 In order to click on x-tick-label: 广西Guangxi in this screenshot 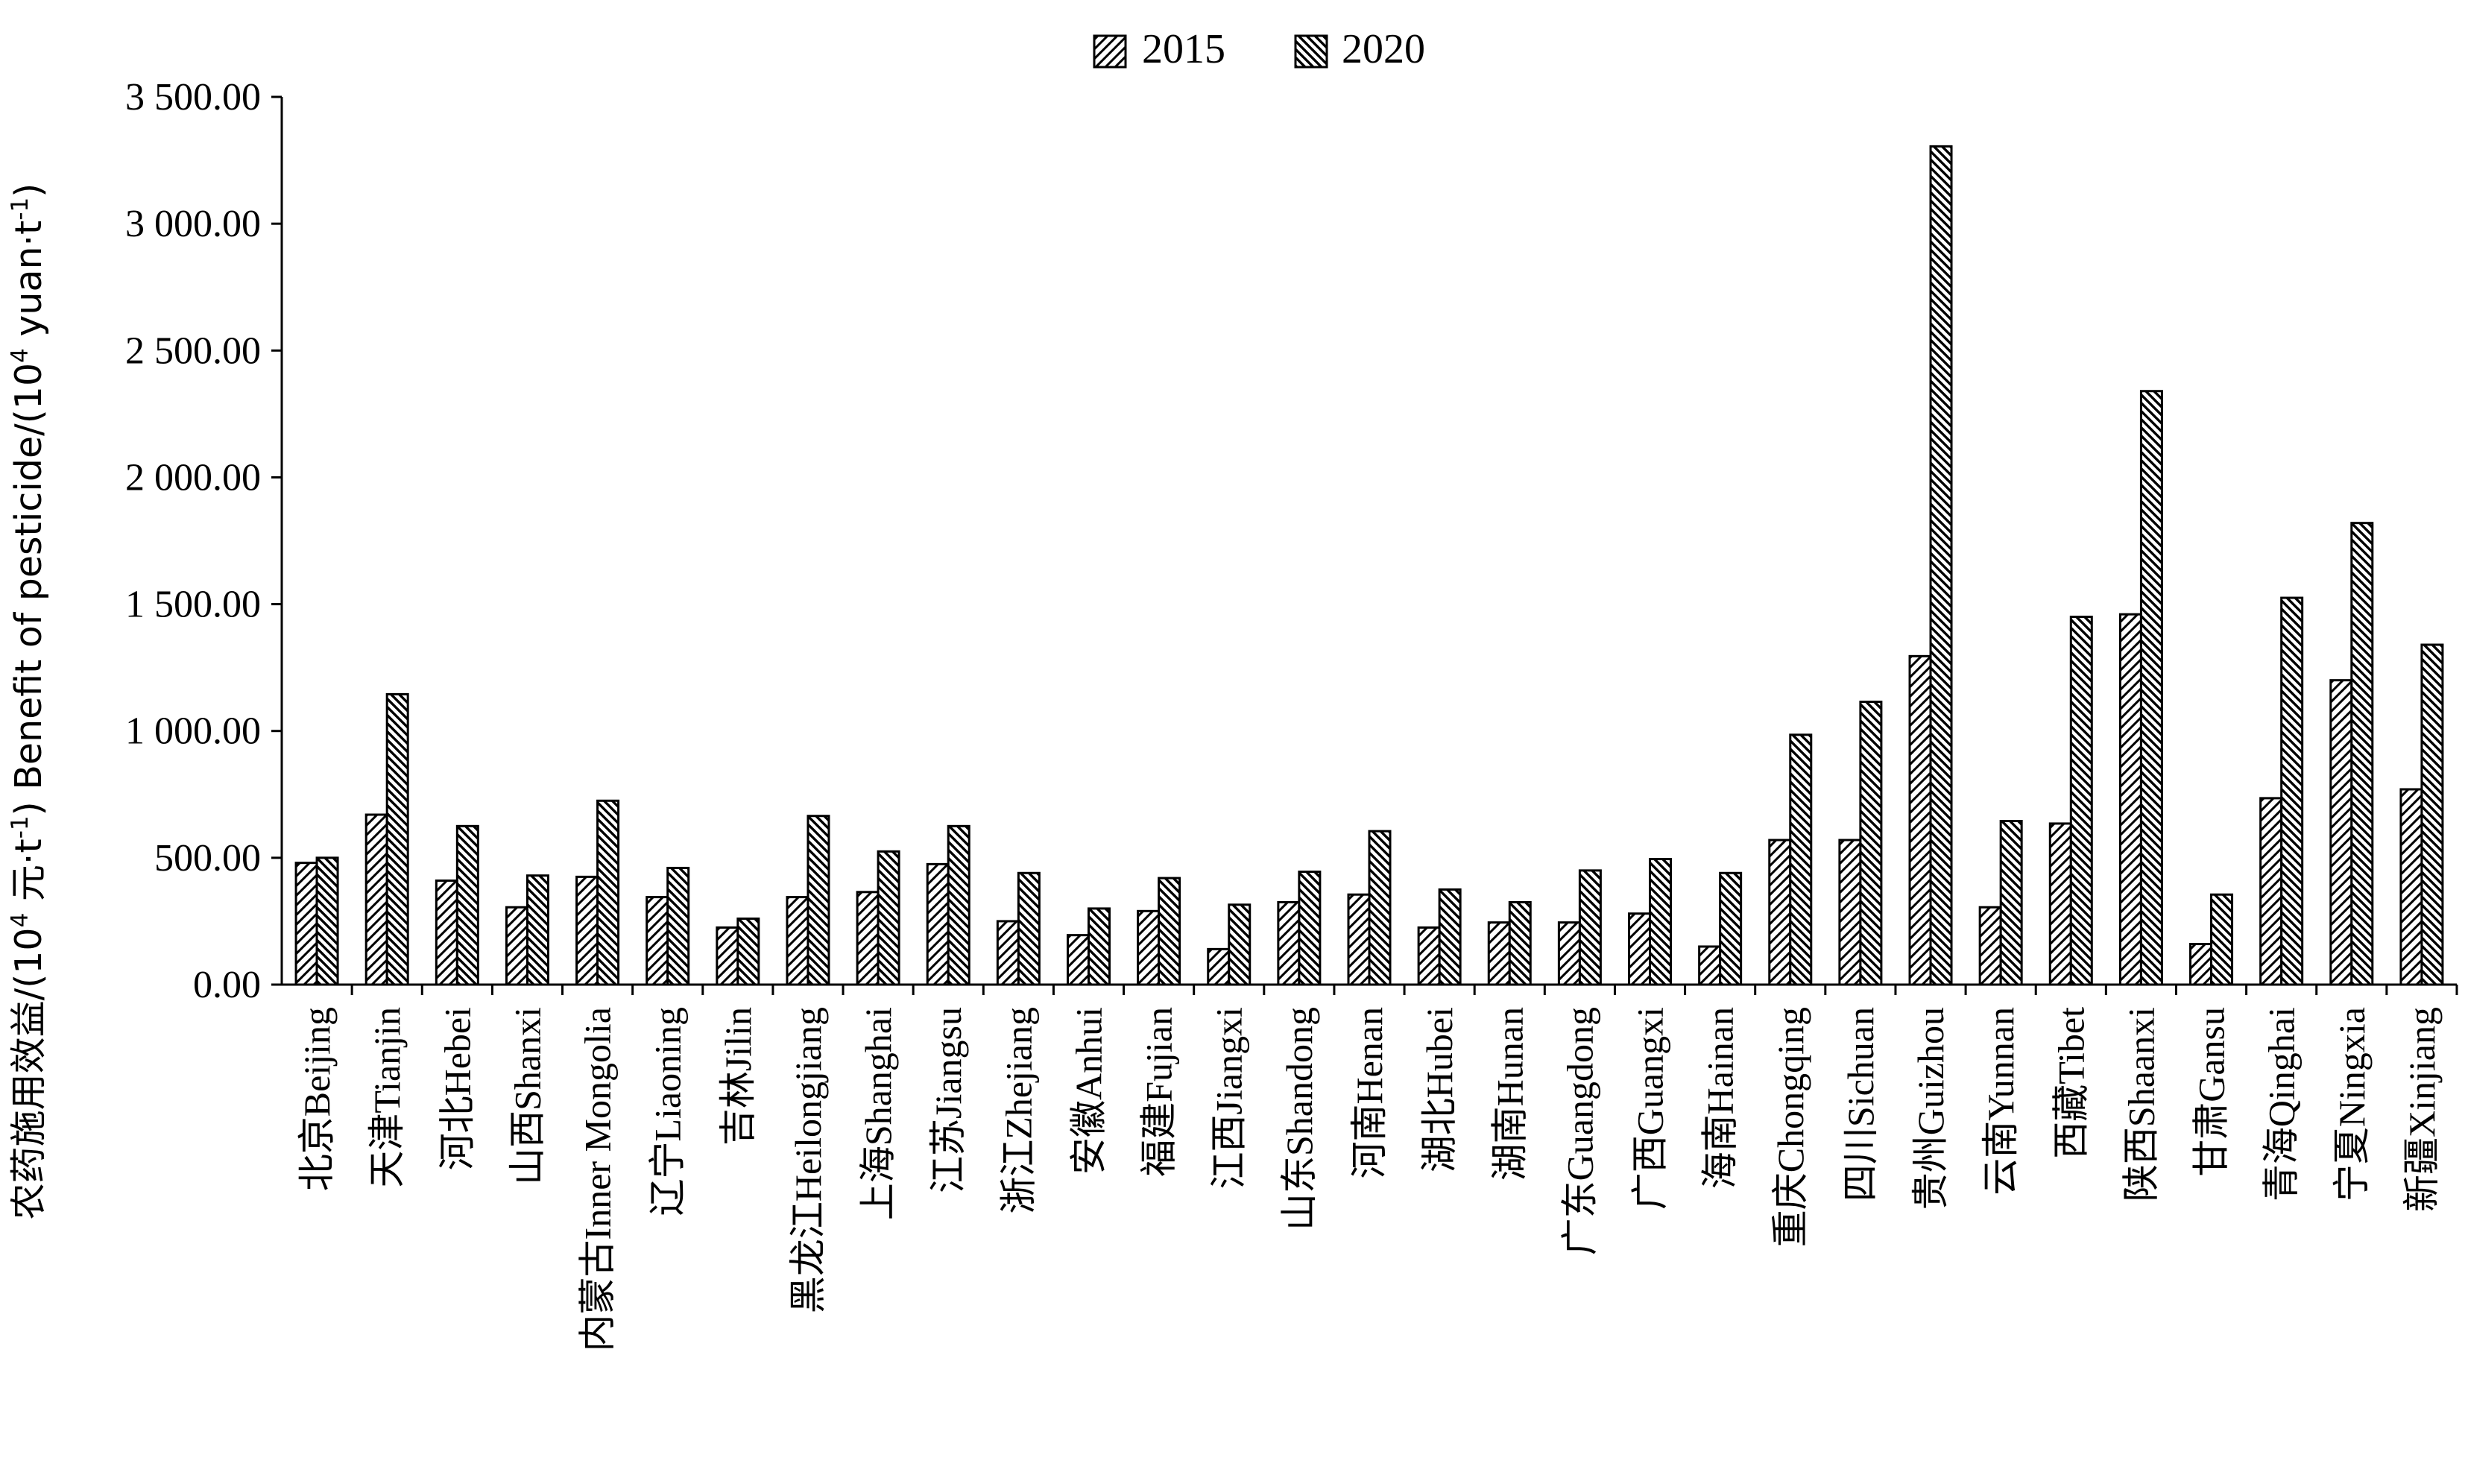, I will do `click(1650, 1108)`.